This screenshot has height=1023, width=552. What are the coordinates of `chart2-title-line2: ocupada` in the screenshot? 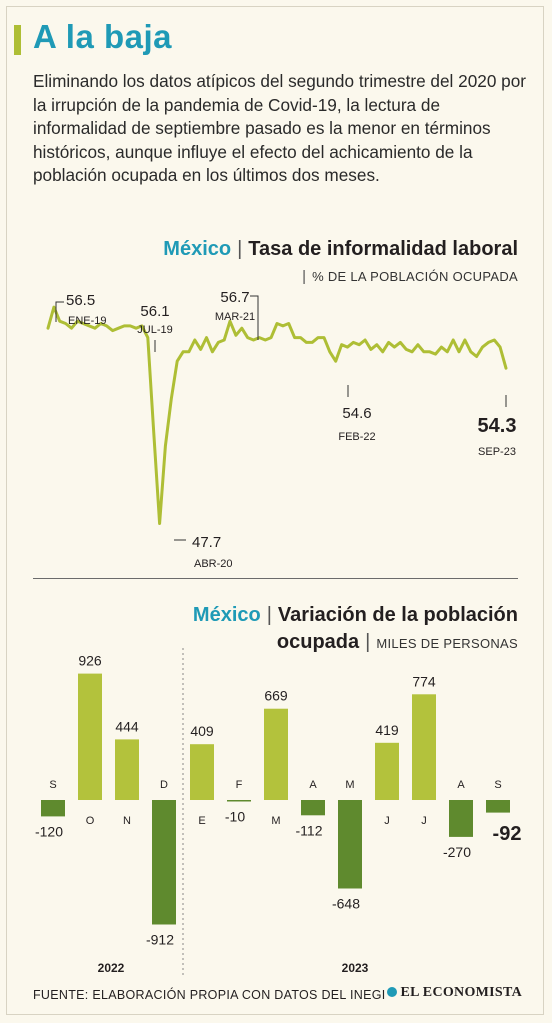 It's located at (318, 642).